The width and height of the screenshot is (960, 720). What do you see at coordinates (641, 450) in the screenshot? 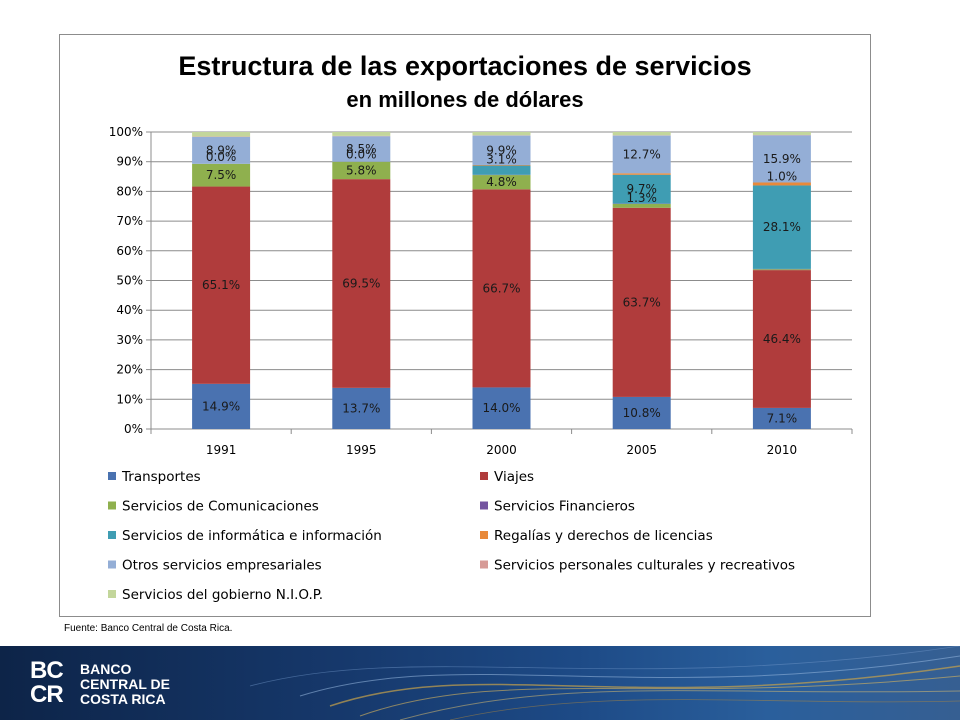
I see `x-tick-label: 2005` at bounding box center [641, 450].